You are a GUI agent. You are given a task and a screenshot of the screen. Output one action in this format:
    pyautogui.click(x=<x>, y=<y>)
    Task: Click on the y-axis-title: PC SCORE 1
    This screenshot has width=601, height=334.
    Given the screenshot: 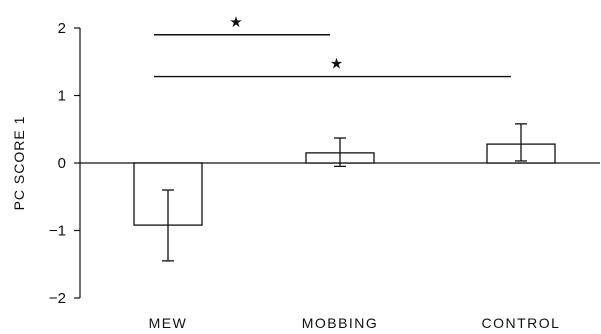 What is the action you would take?
    pyautogui.click(x=19, y=163)
    